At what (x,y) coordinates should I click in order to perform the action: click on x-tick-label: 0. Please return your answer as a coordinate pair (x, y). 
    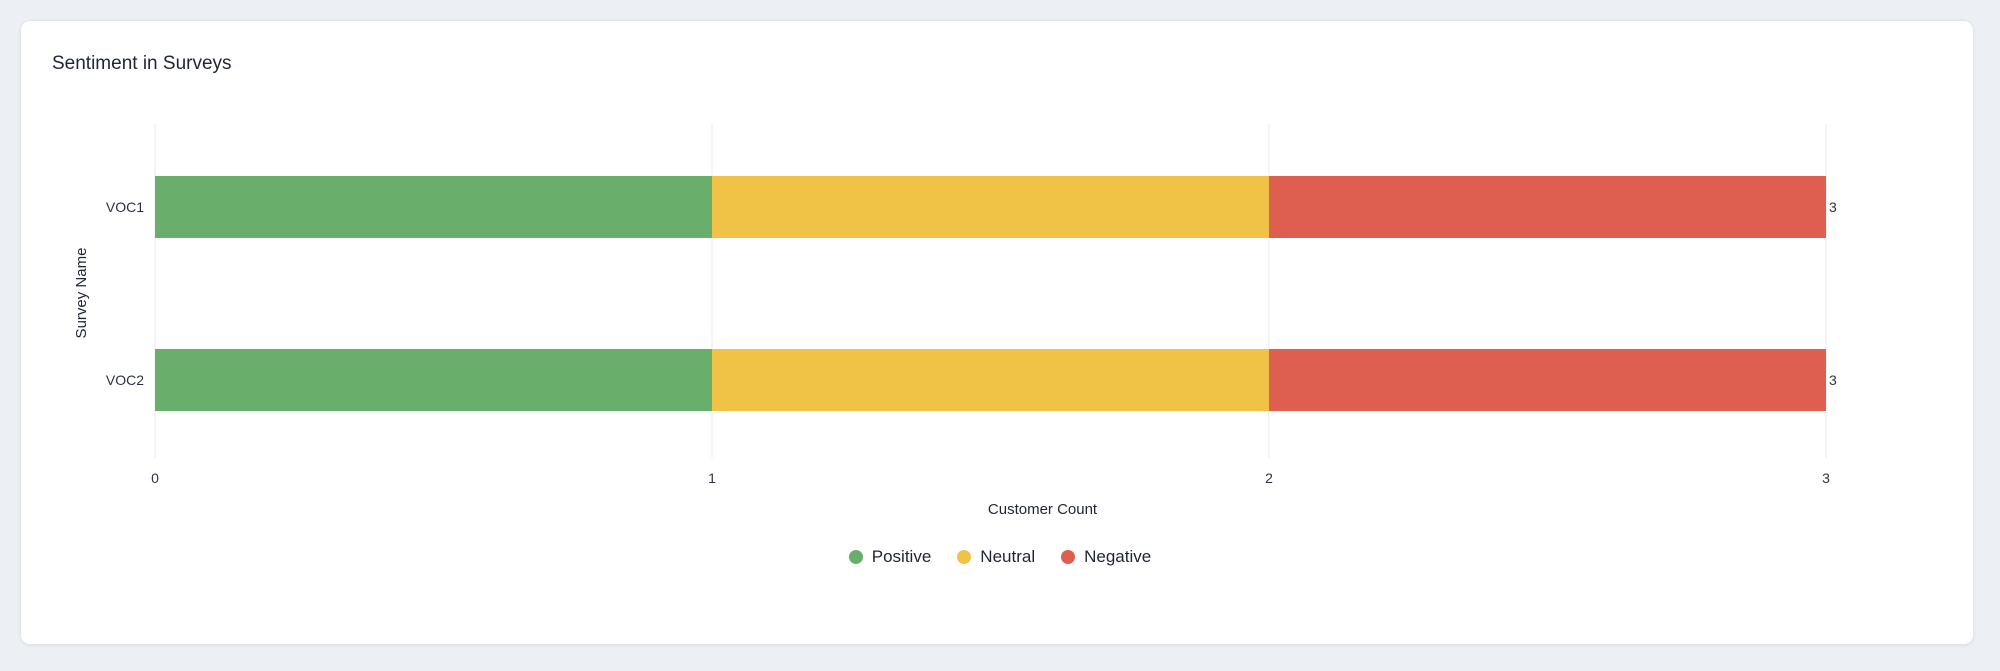
    Looking at the image, I should click on (155, 478).